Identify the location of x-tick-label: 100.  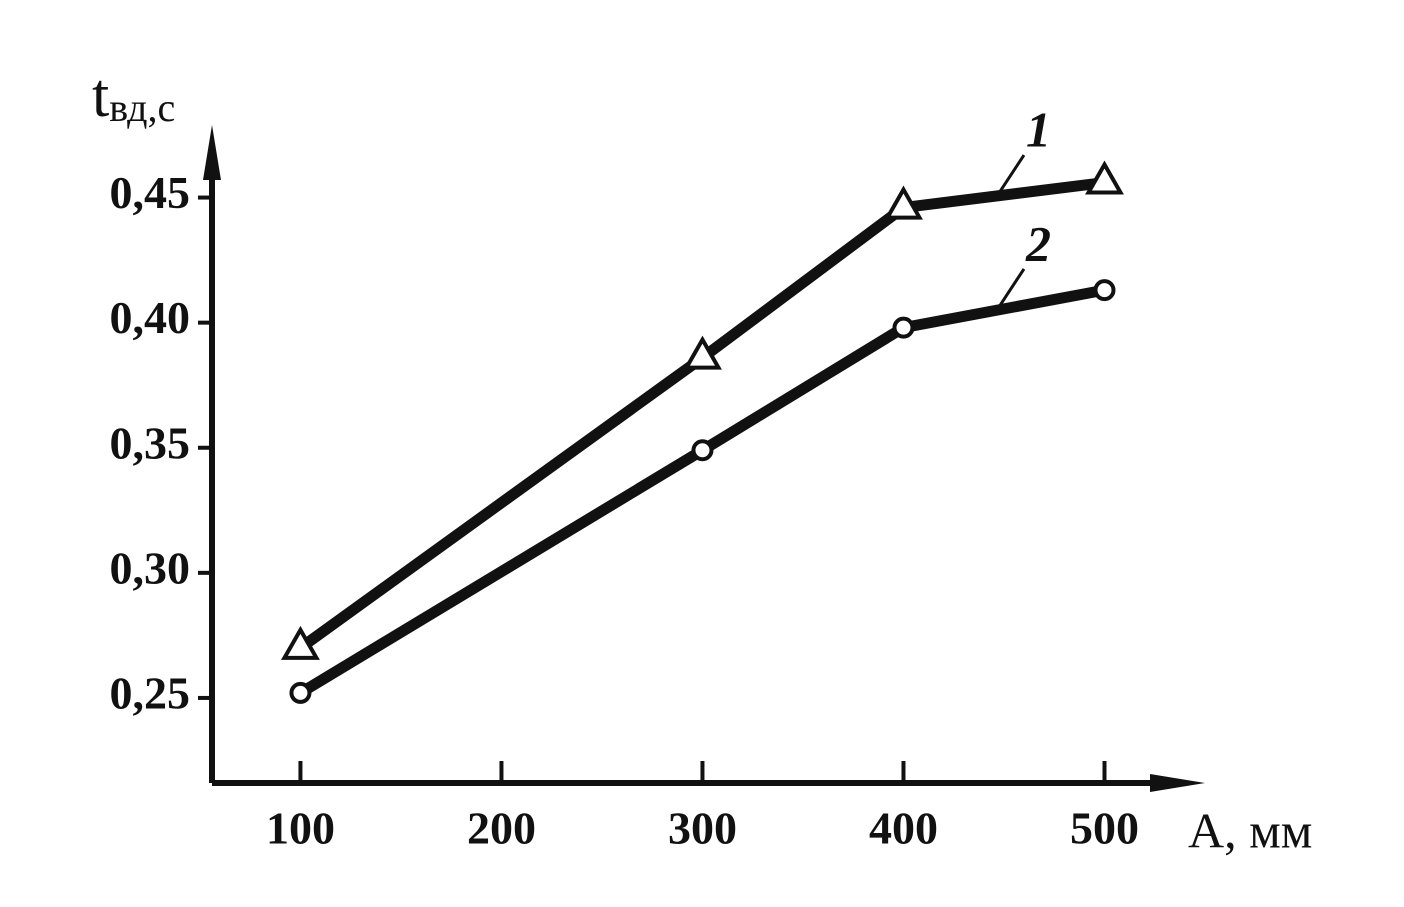
(300, 828).